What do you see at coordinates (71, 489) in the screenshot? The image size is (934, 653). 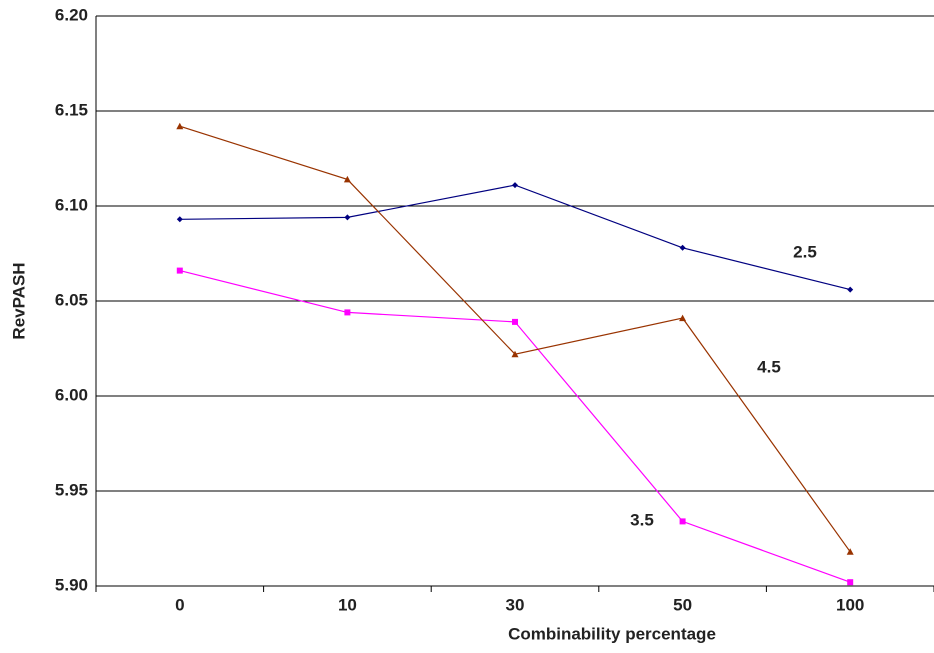 I see `y-tick-label: 5.95` at bounding box center [71, 489].